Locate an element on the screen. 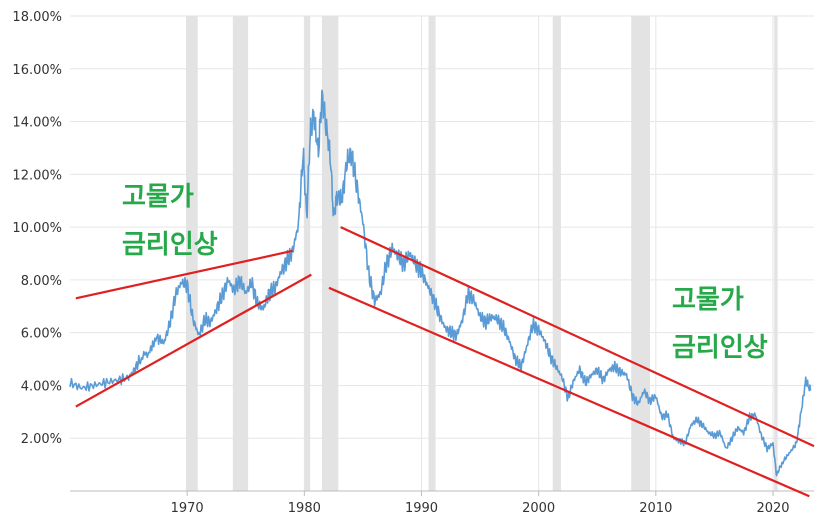 The height and width of the screenshot is (519, 832). y-tick-label: 16.00% is located at coordinates (37, 70).